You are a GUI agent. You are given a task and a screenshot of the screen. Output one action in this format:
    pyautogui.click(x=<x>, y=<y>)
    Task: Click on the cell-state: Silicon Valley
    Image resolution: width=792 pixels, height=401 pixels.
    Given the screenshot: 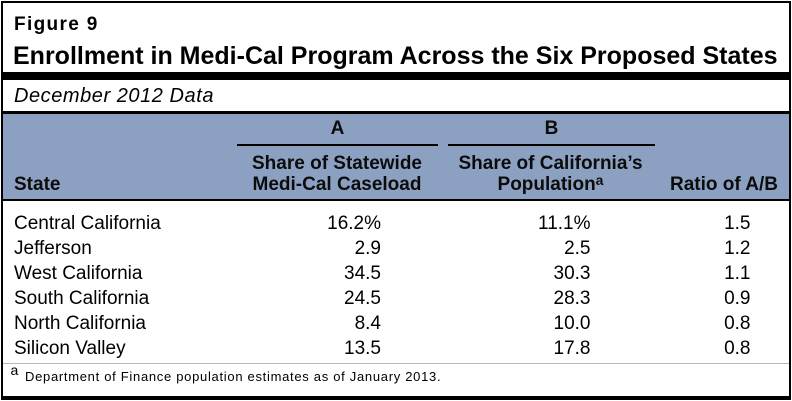 What is the action you would take?
    pyautogui.click(x=70, y=348)
    